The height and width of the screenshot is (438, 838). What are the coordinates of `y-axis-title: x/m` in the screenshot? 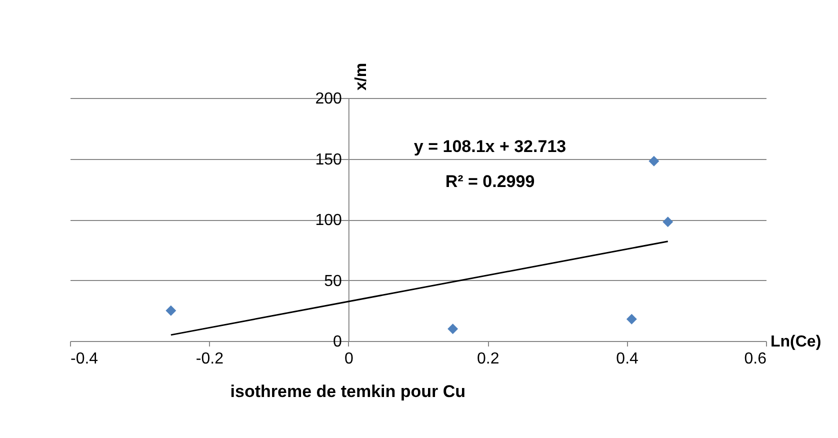 It's located at (361, 76).